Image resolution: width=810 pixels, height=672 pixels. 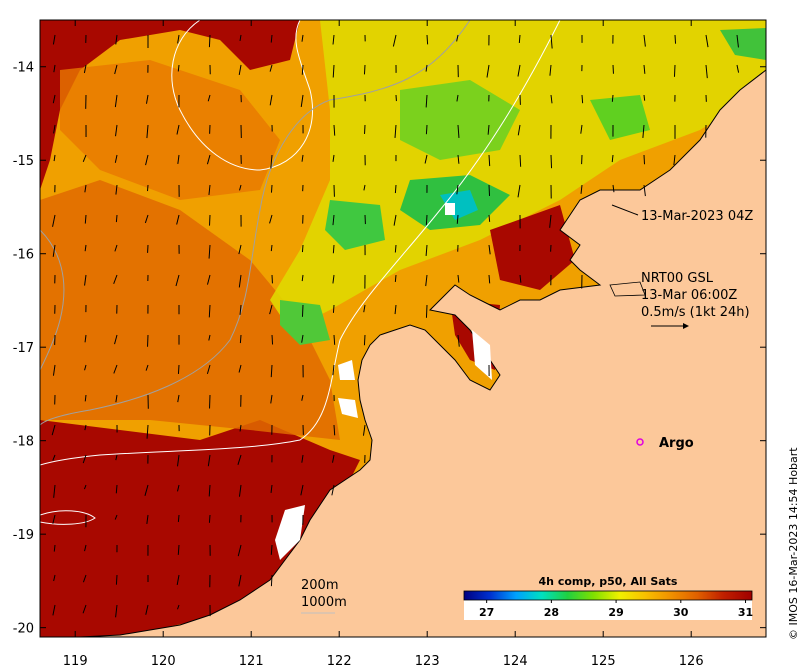 I want to click on colorbar-tick-label: 31, so click(x=745, y=612).